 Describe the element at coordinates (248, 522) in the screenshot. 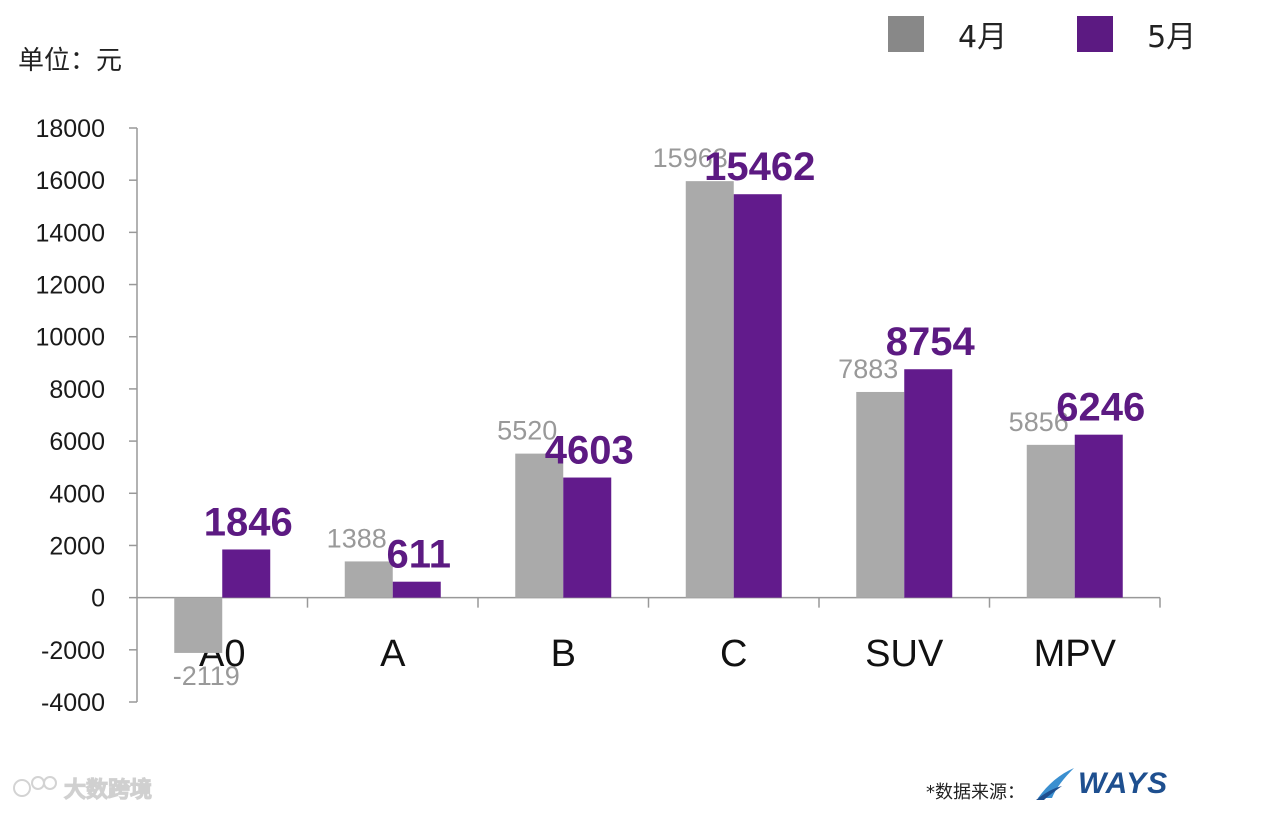

I see `data-label-may: 1846` at that location.